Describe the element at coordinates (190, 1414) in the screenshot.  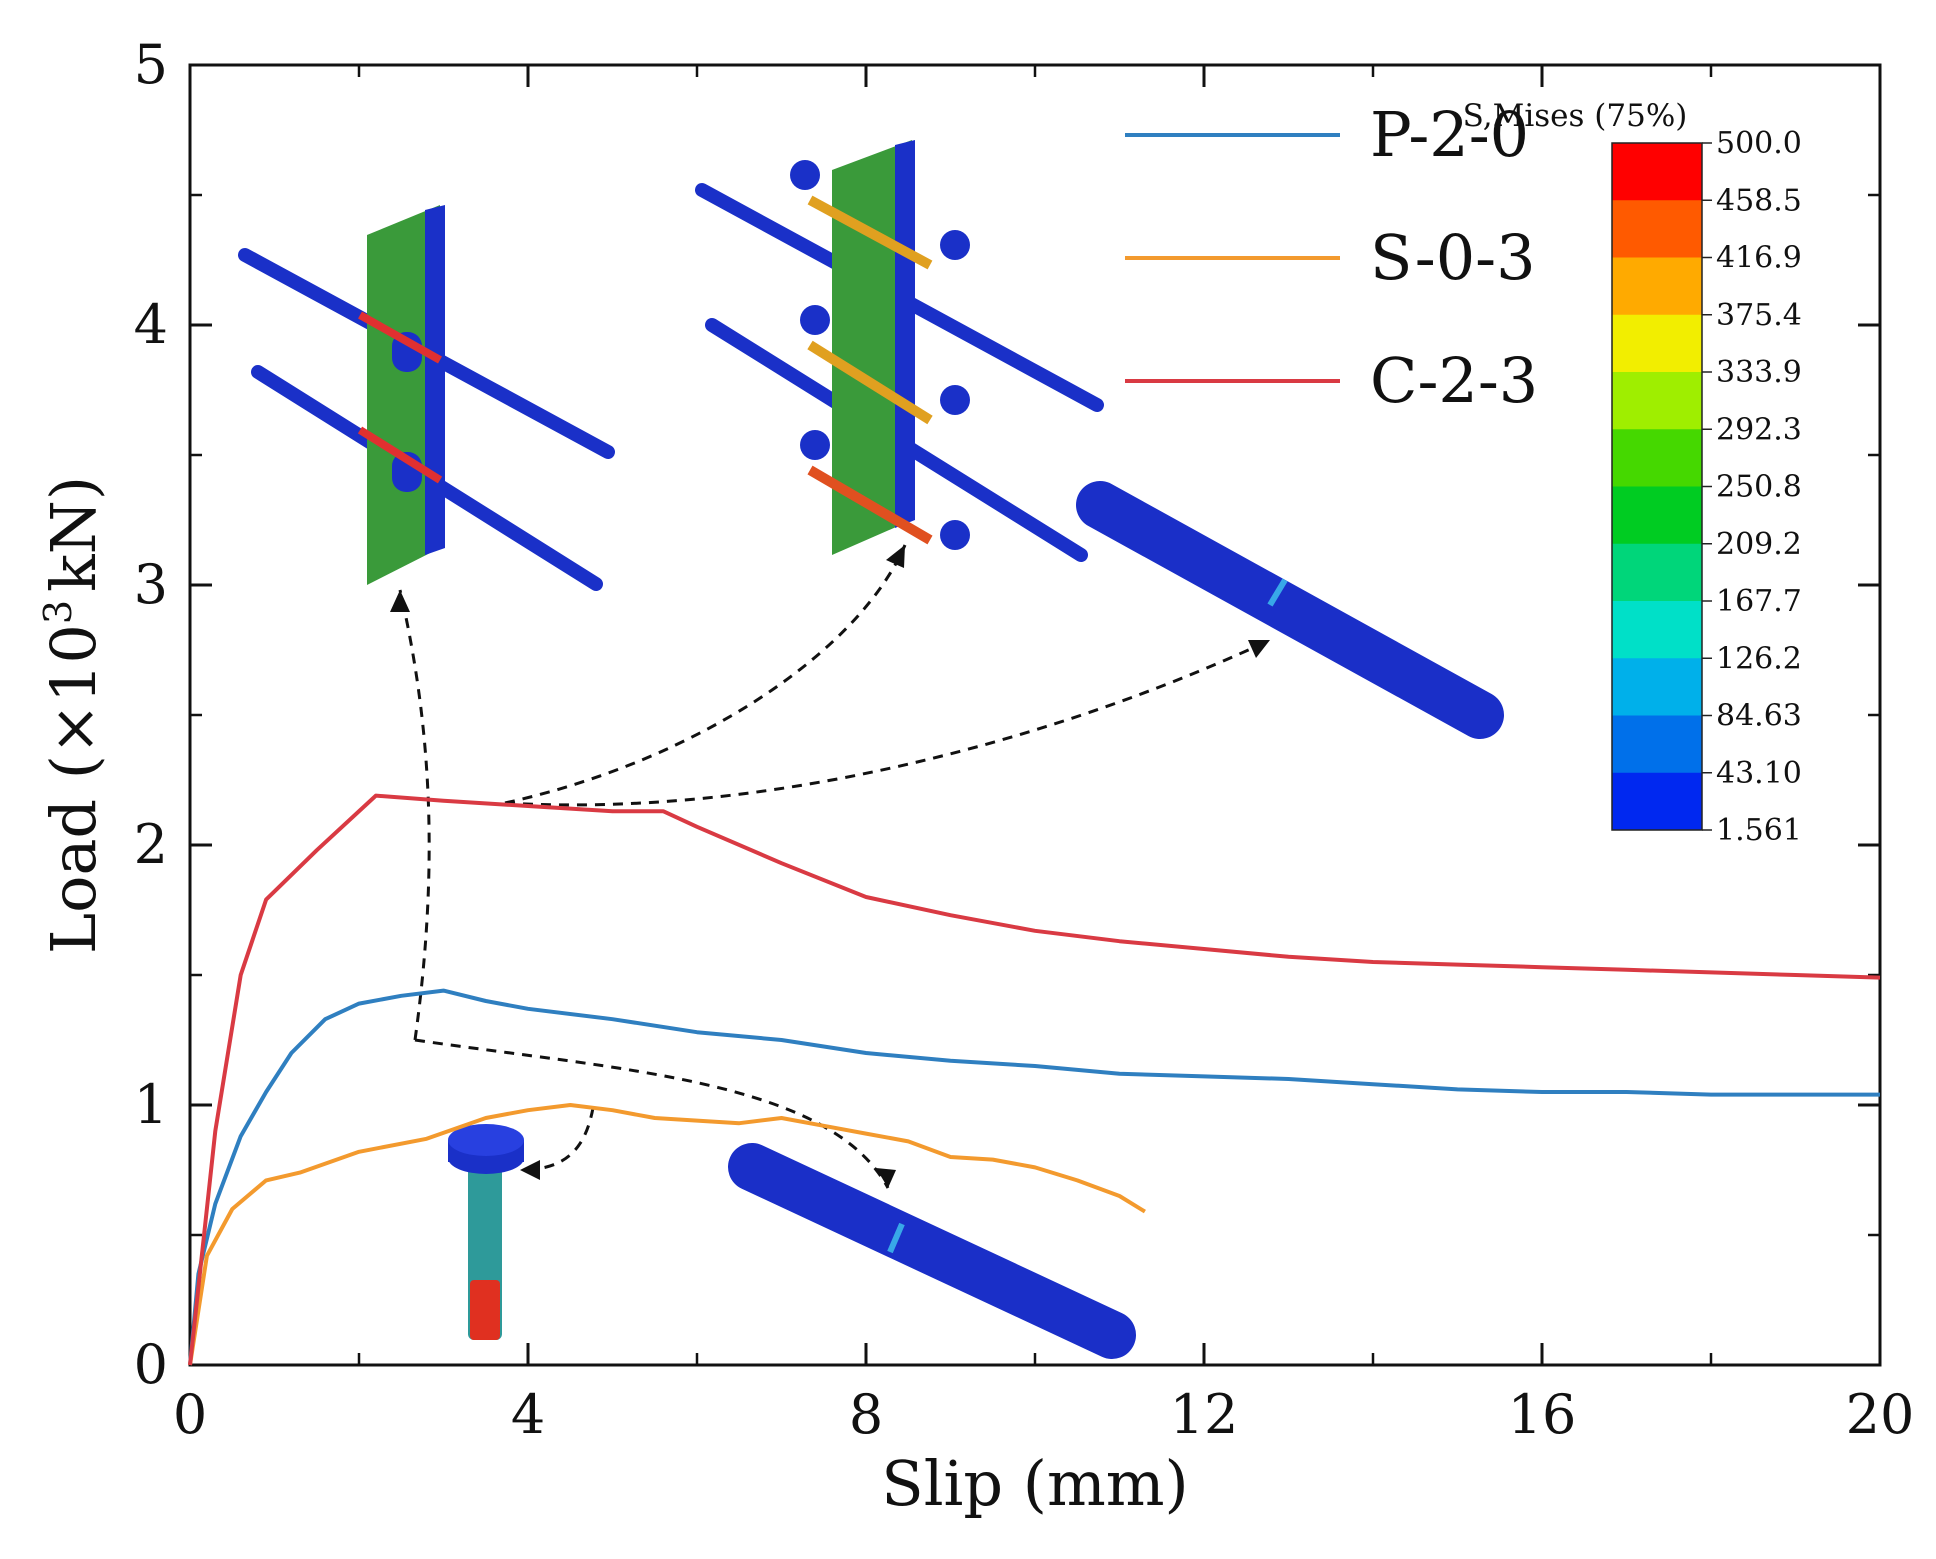
I see `x-tick-label-0: 0` at that location.